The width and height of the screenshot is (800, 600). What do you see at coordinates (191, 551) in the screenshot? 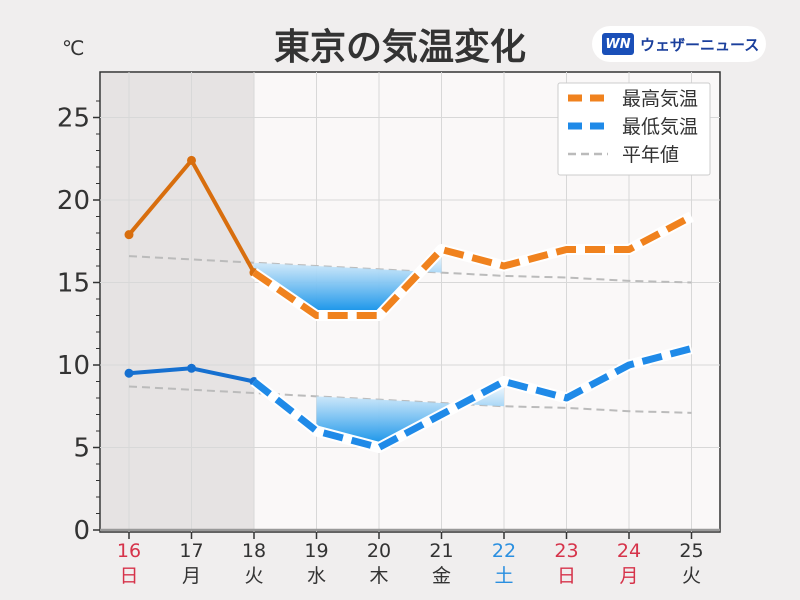
I see `x-tick-day: 17` at bounding box center [191, 551].